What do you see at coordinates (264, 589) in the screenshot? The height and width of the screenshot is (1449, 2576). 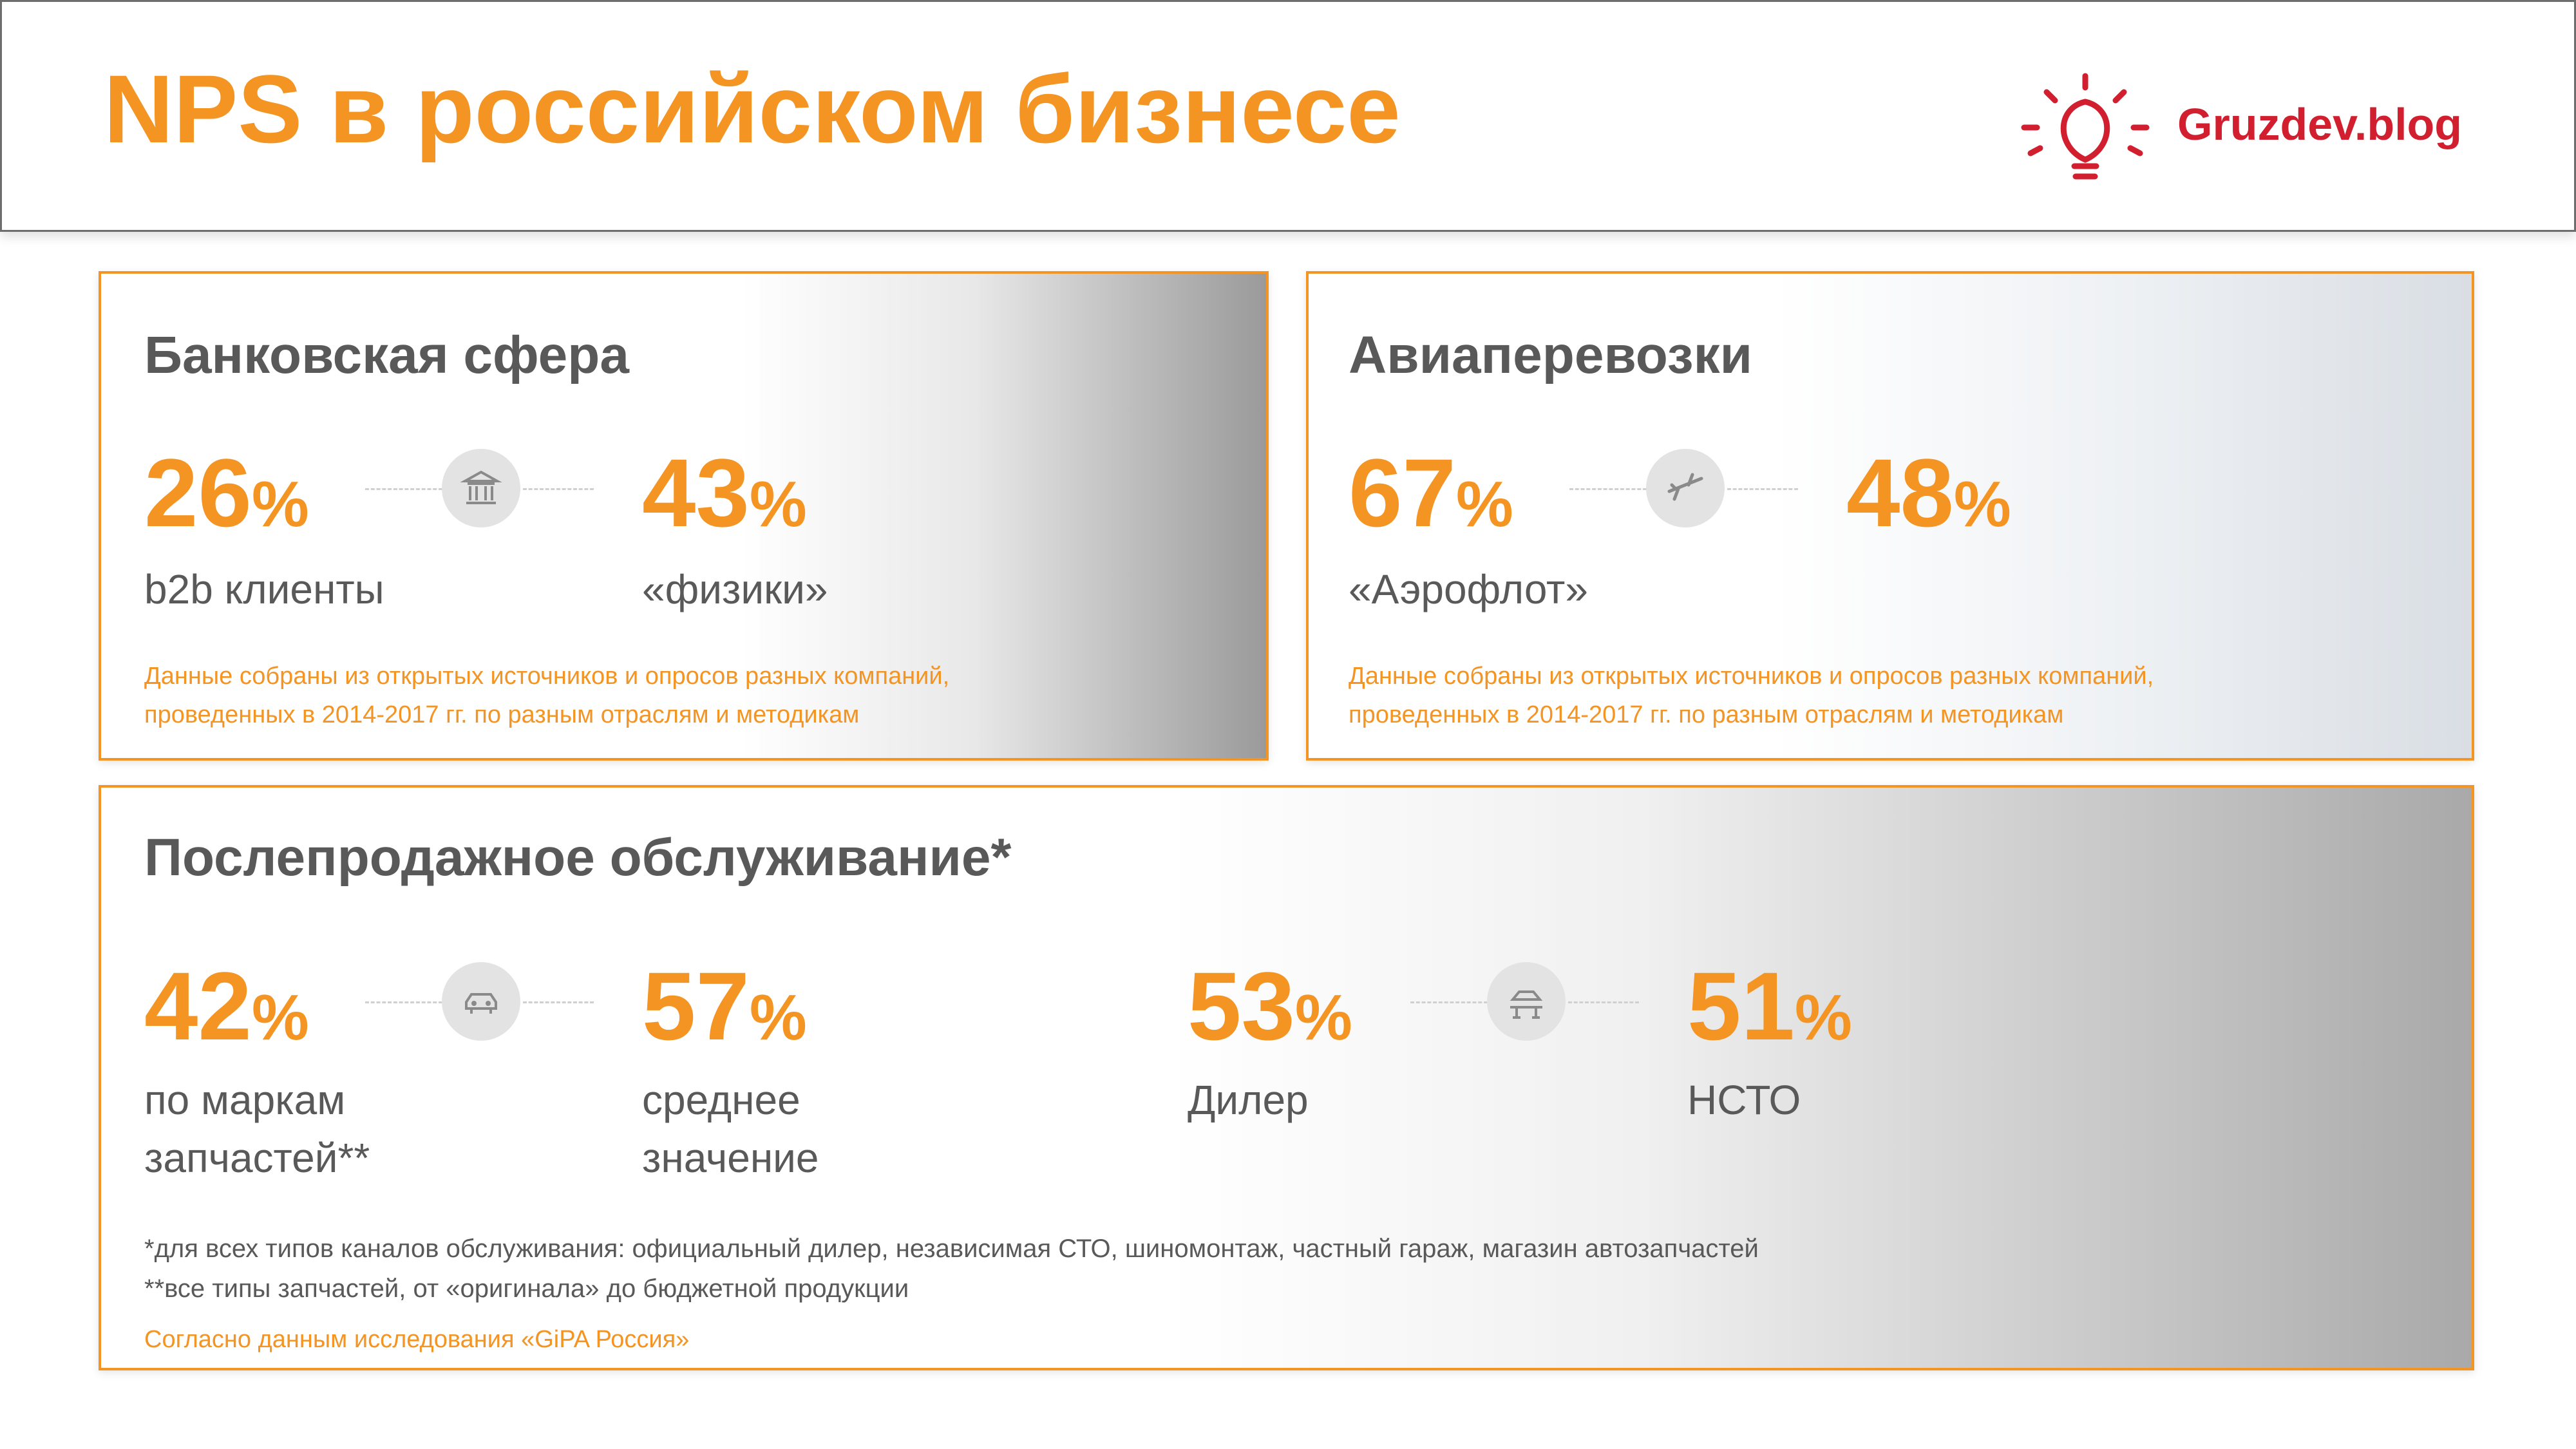 I see `stat-label: b2b клиенты` at bounding box center [264, 589].